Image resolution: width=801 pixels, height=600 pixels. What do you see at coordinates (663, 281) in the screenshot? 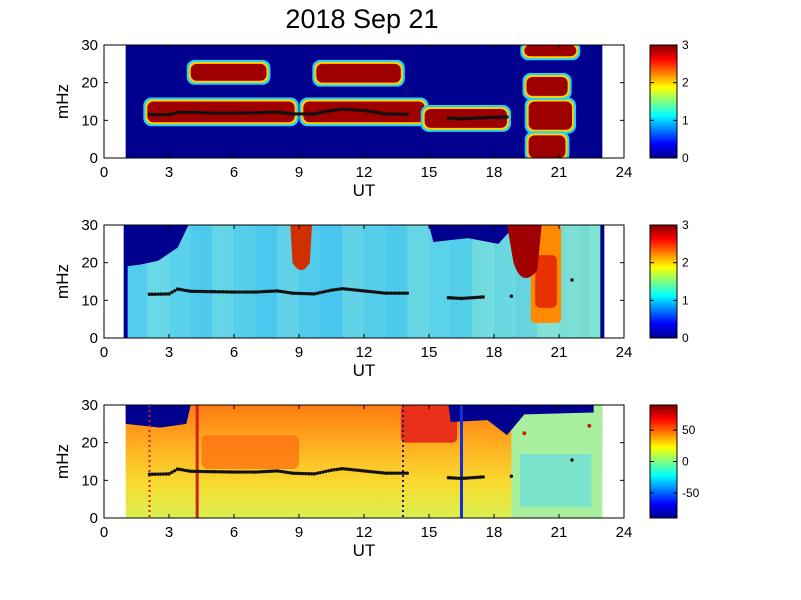
I see `colorbar` at bounding box center [663, 281].